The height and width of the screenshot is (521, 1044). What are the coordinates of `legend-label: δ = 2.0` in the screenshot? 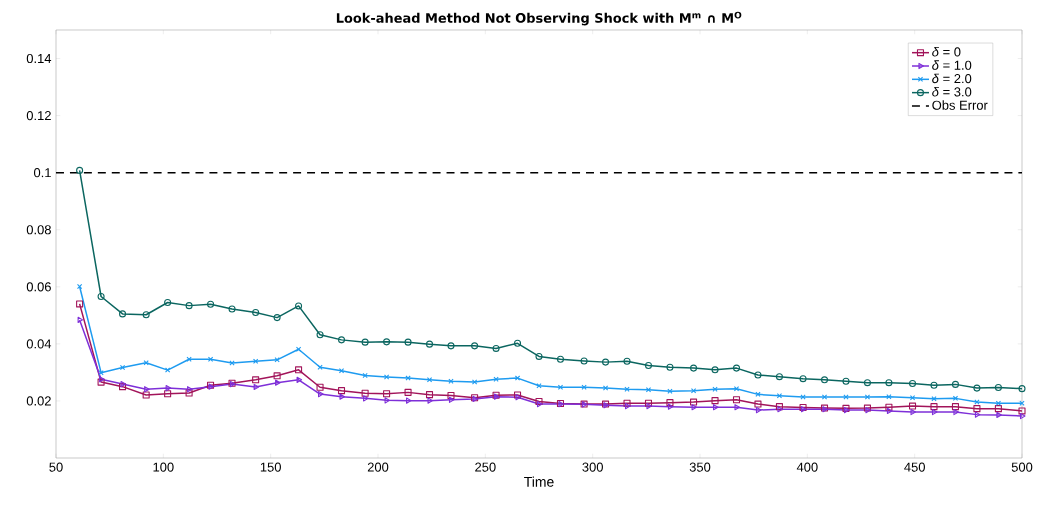 It's located at (952, 78).